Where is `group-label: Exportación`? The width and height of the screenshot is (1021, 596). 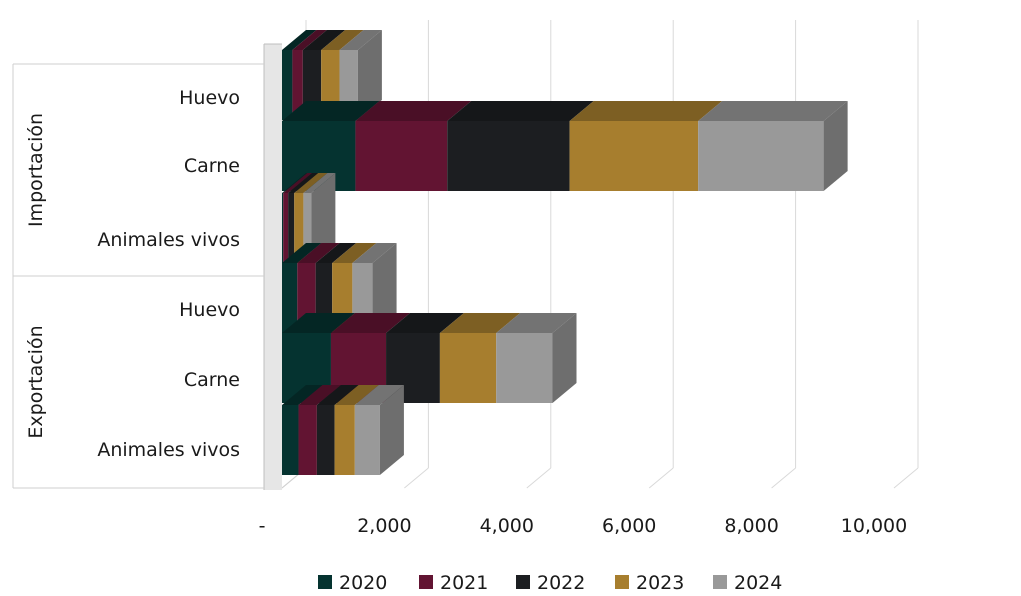 group-label: Exportación is located at coordinates (36, 381).